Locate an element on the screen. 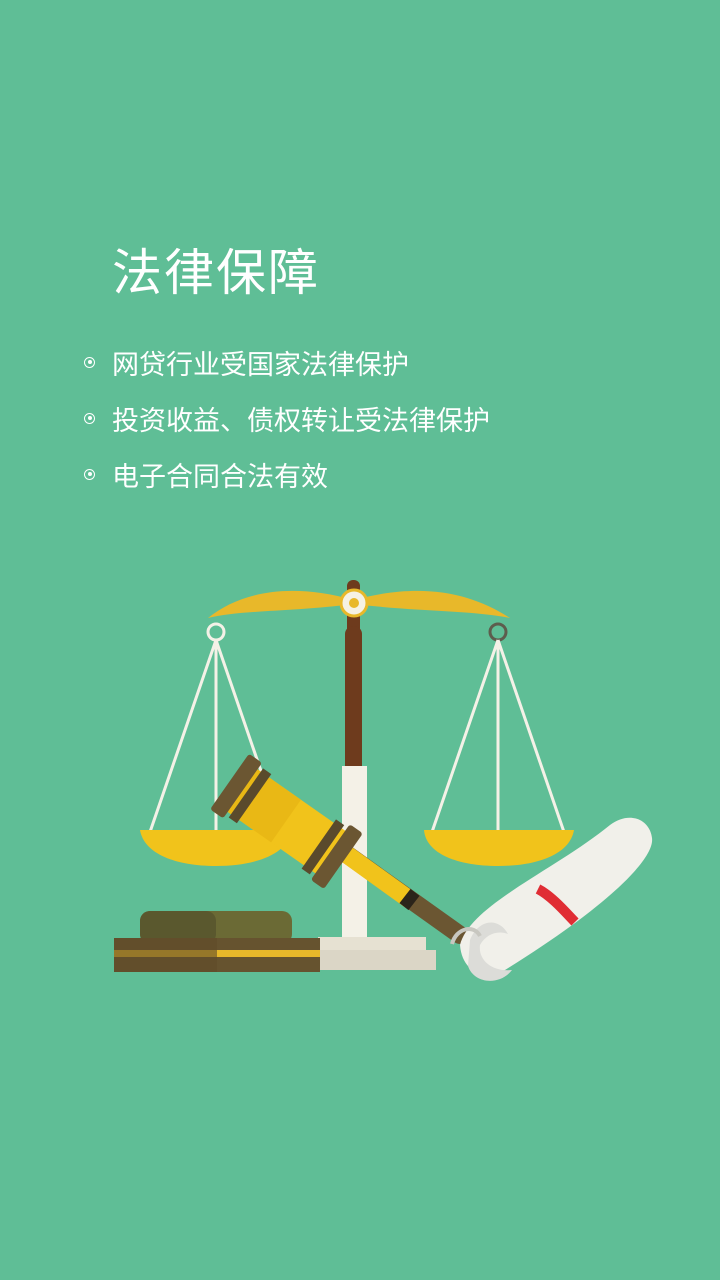 This screenshot has height=1280, width=720. gavel-icon is located at coordinates (340, 849).